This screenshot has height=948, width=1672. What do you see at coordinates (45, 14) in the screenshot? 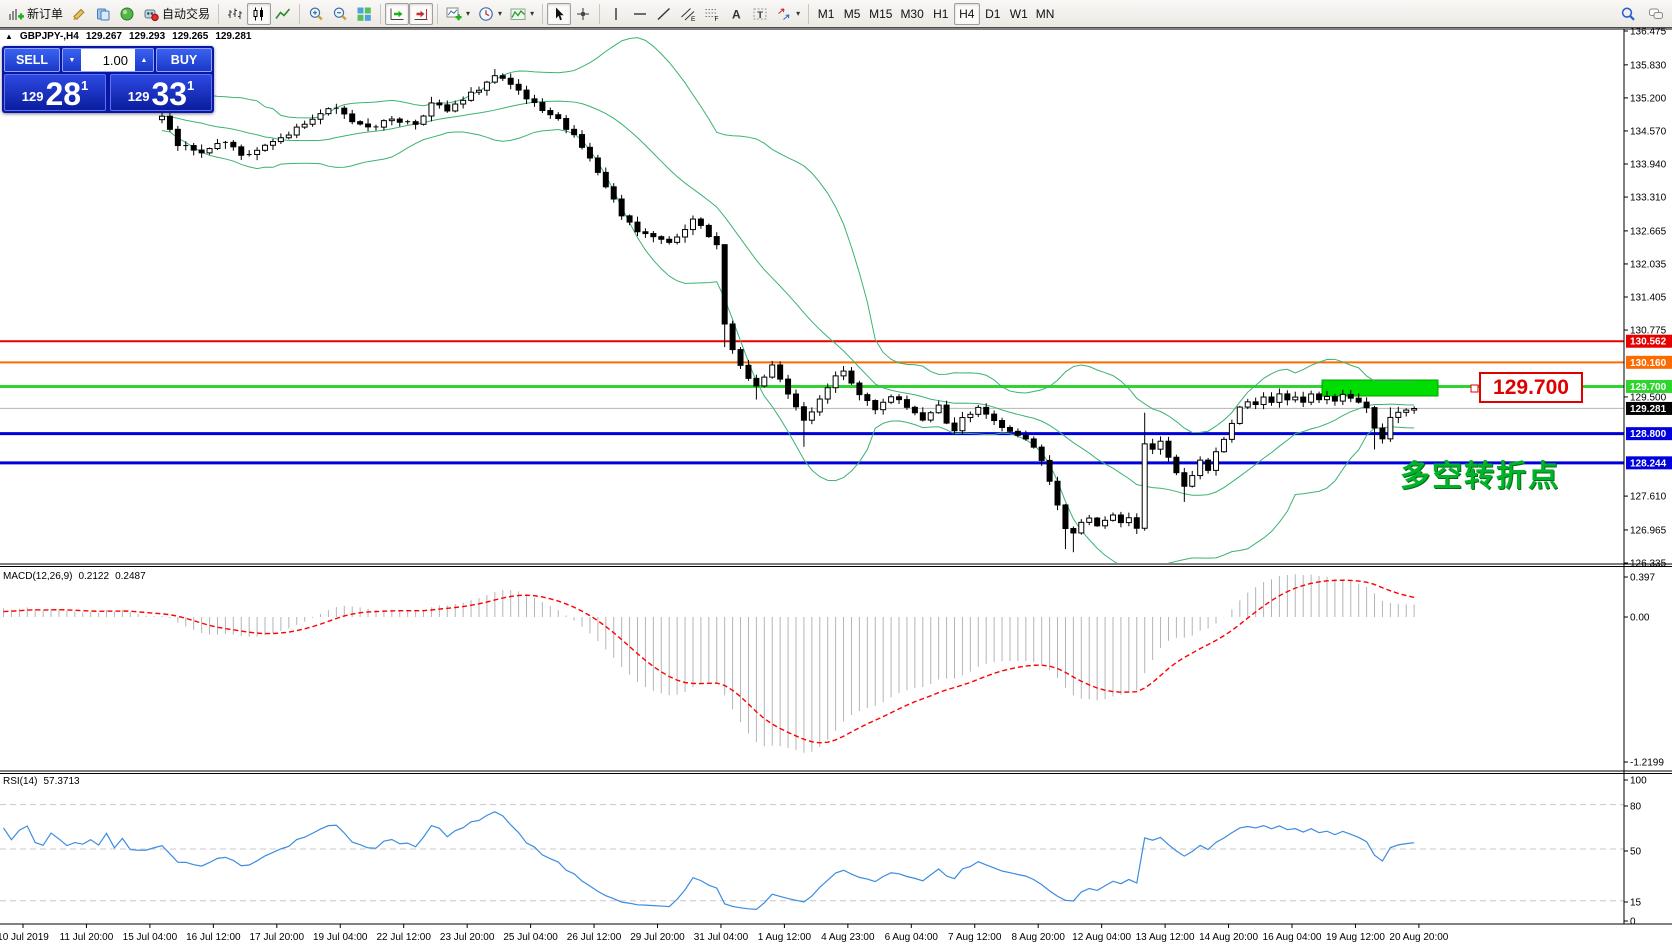
I see `new-order-label: 新订单` at bounding box center [45, 14].